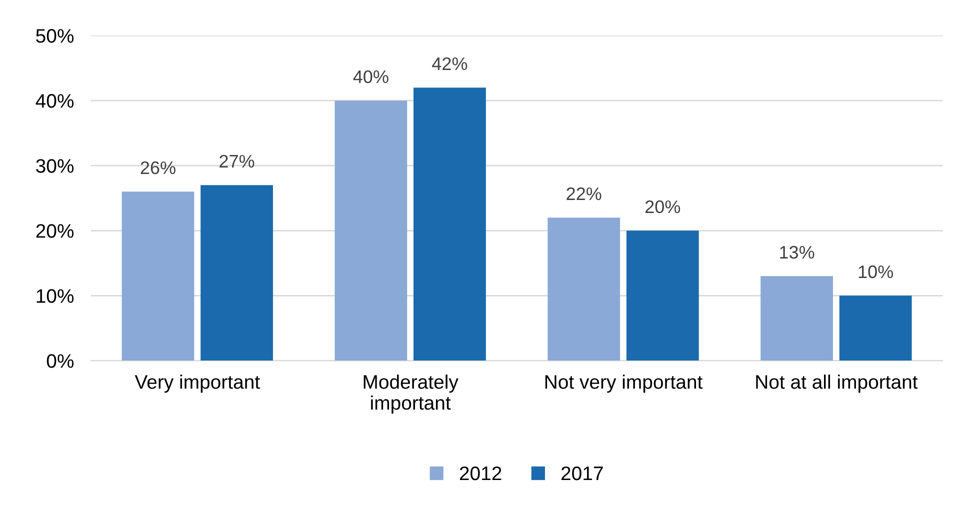 This screenshot has height=508, width=957. What do you see at coordinates (582, 473) in the screenshot?
I see `legend-label: 2017` at bounding box center [582, 473].